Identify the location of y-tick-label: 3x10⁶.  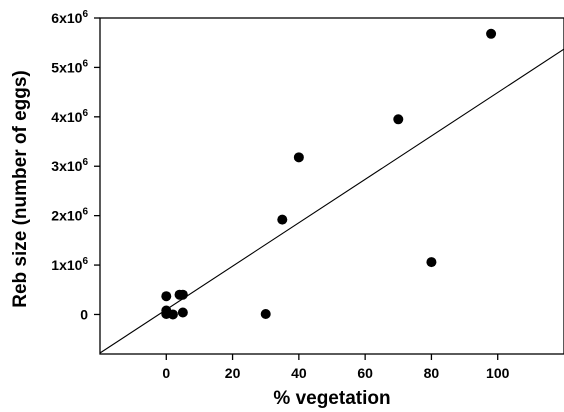
(69, 165).